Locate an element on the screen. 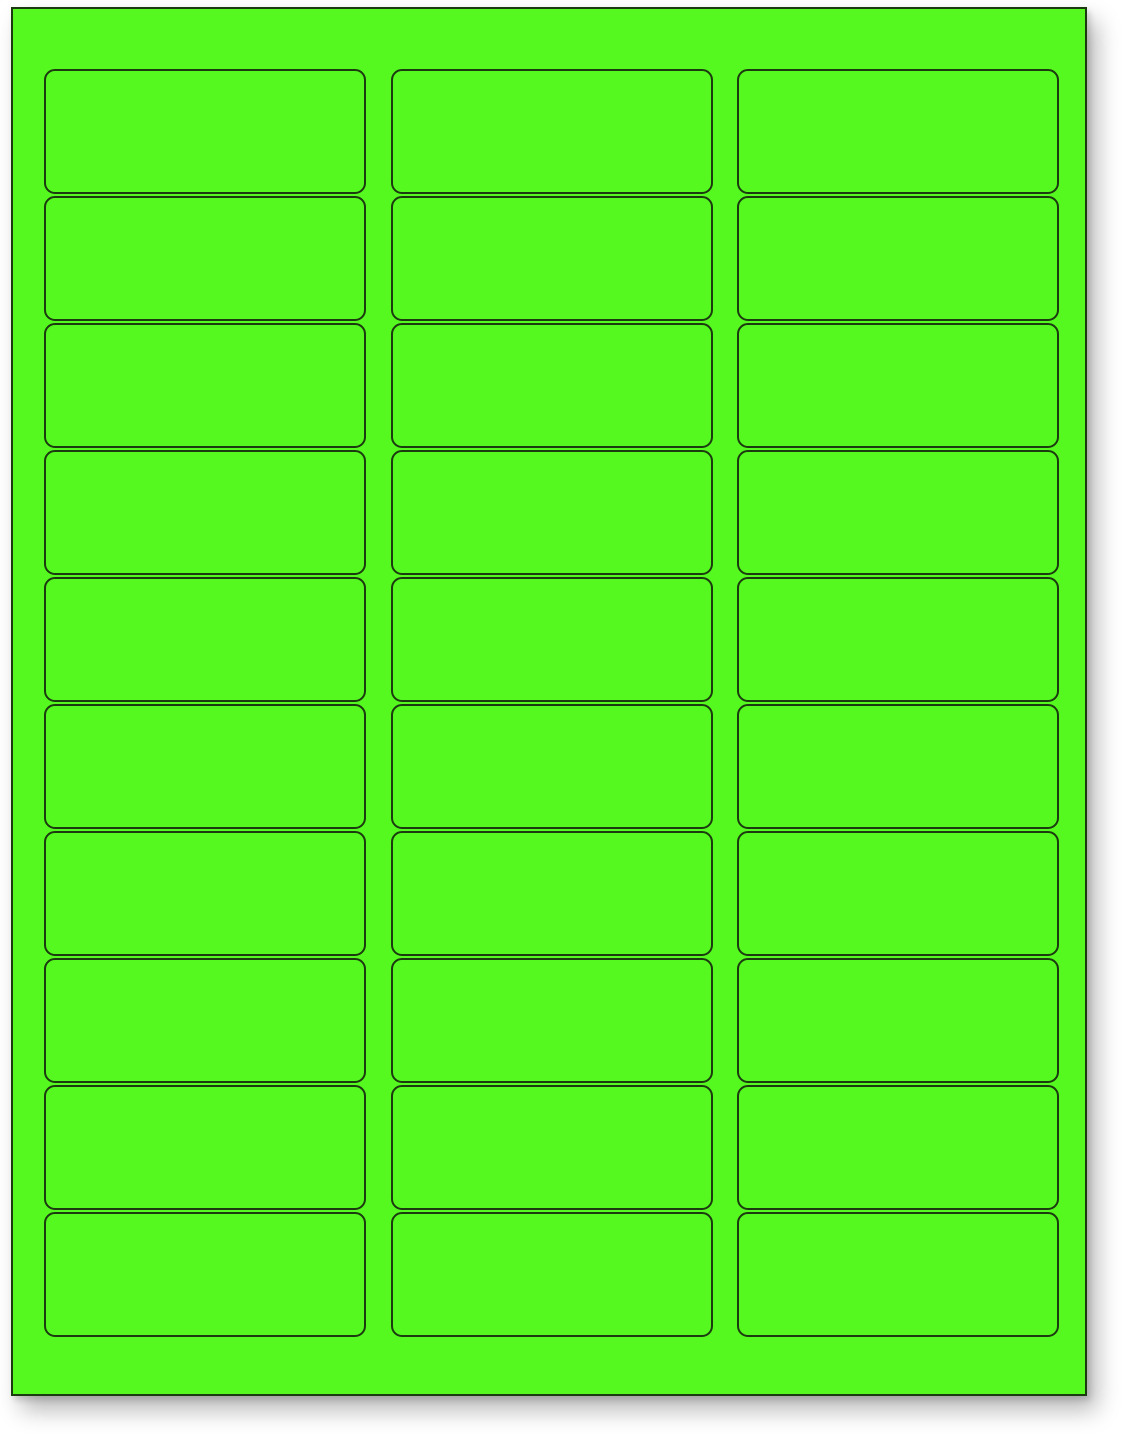  label-r8-c2 is located at coordinates (551, 1020).